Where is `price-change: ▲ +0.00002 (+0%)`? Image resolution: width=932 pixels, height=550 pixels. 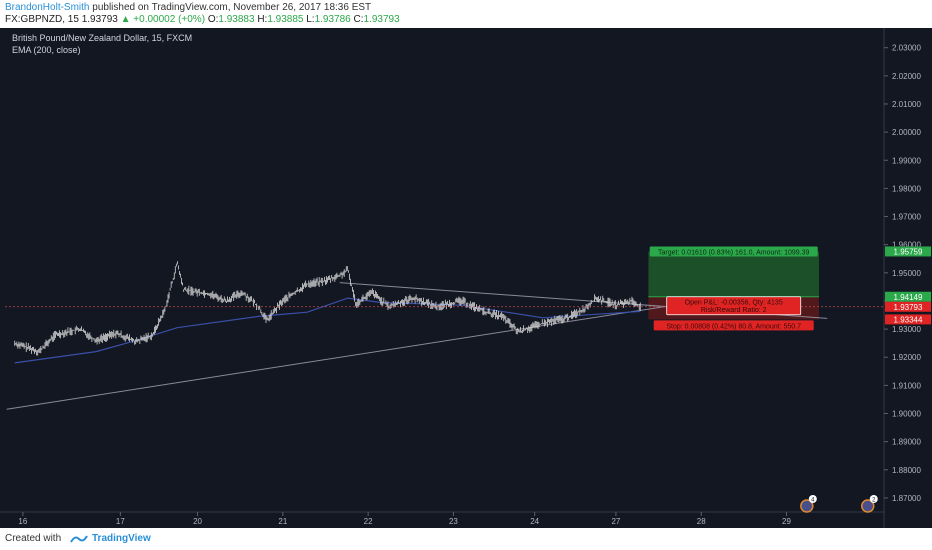 price-change: ▲ +0.00002 (+0%) is located at coordinates (163, 19).